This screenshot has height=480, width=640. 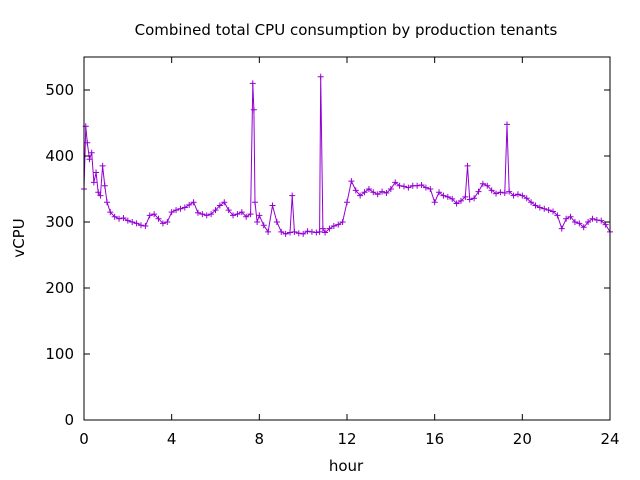 I want to click on y-axis-label: vCPU, so click(x=19, y=237).